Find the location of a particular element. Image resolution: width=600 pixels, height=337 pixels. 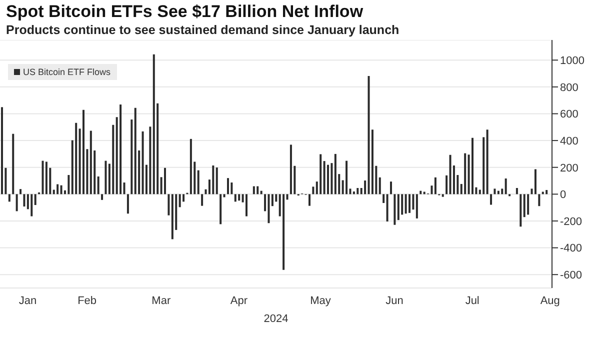

x-tick-label: May is located at coordinates (321, 300).